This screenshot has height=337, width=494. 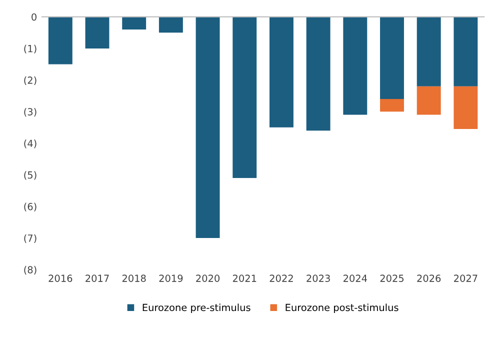 I want to click on y-tick-label: (7), so click(x=30, y=238).